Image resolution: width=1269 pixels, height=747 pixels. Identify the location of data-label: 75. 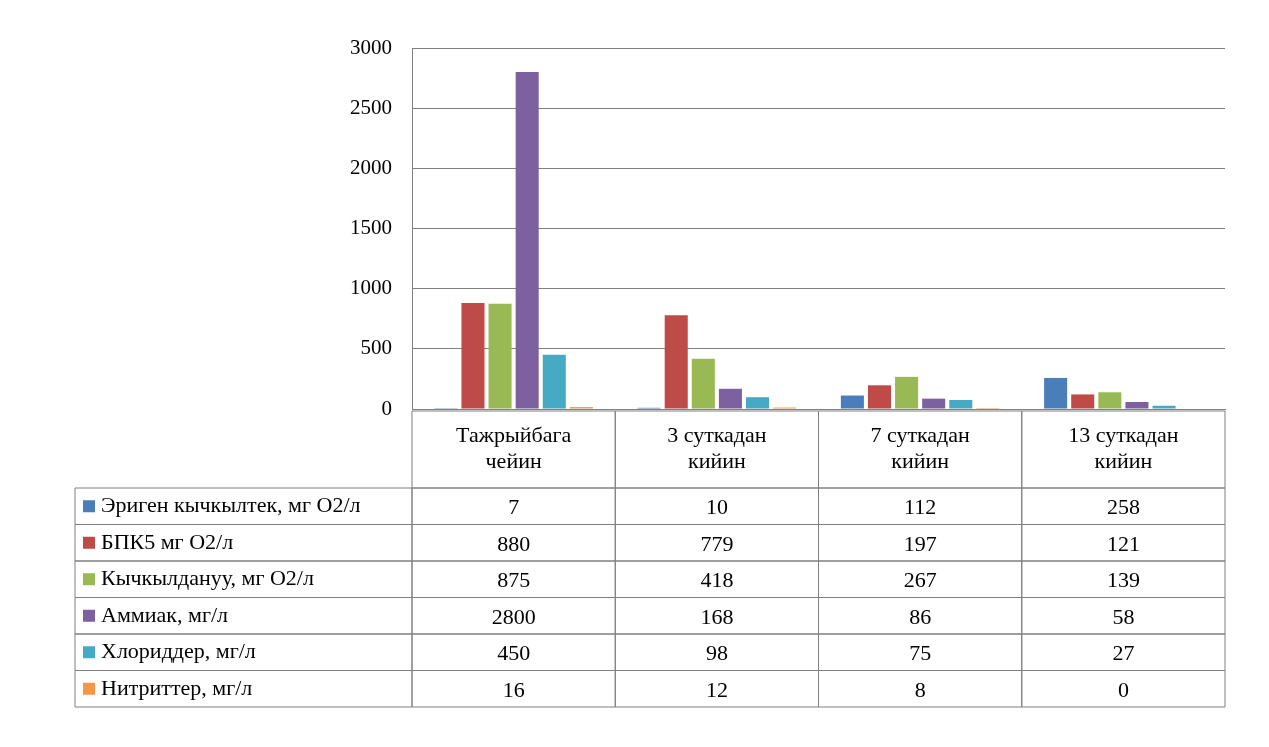
(920, 653).